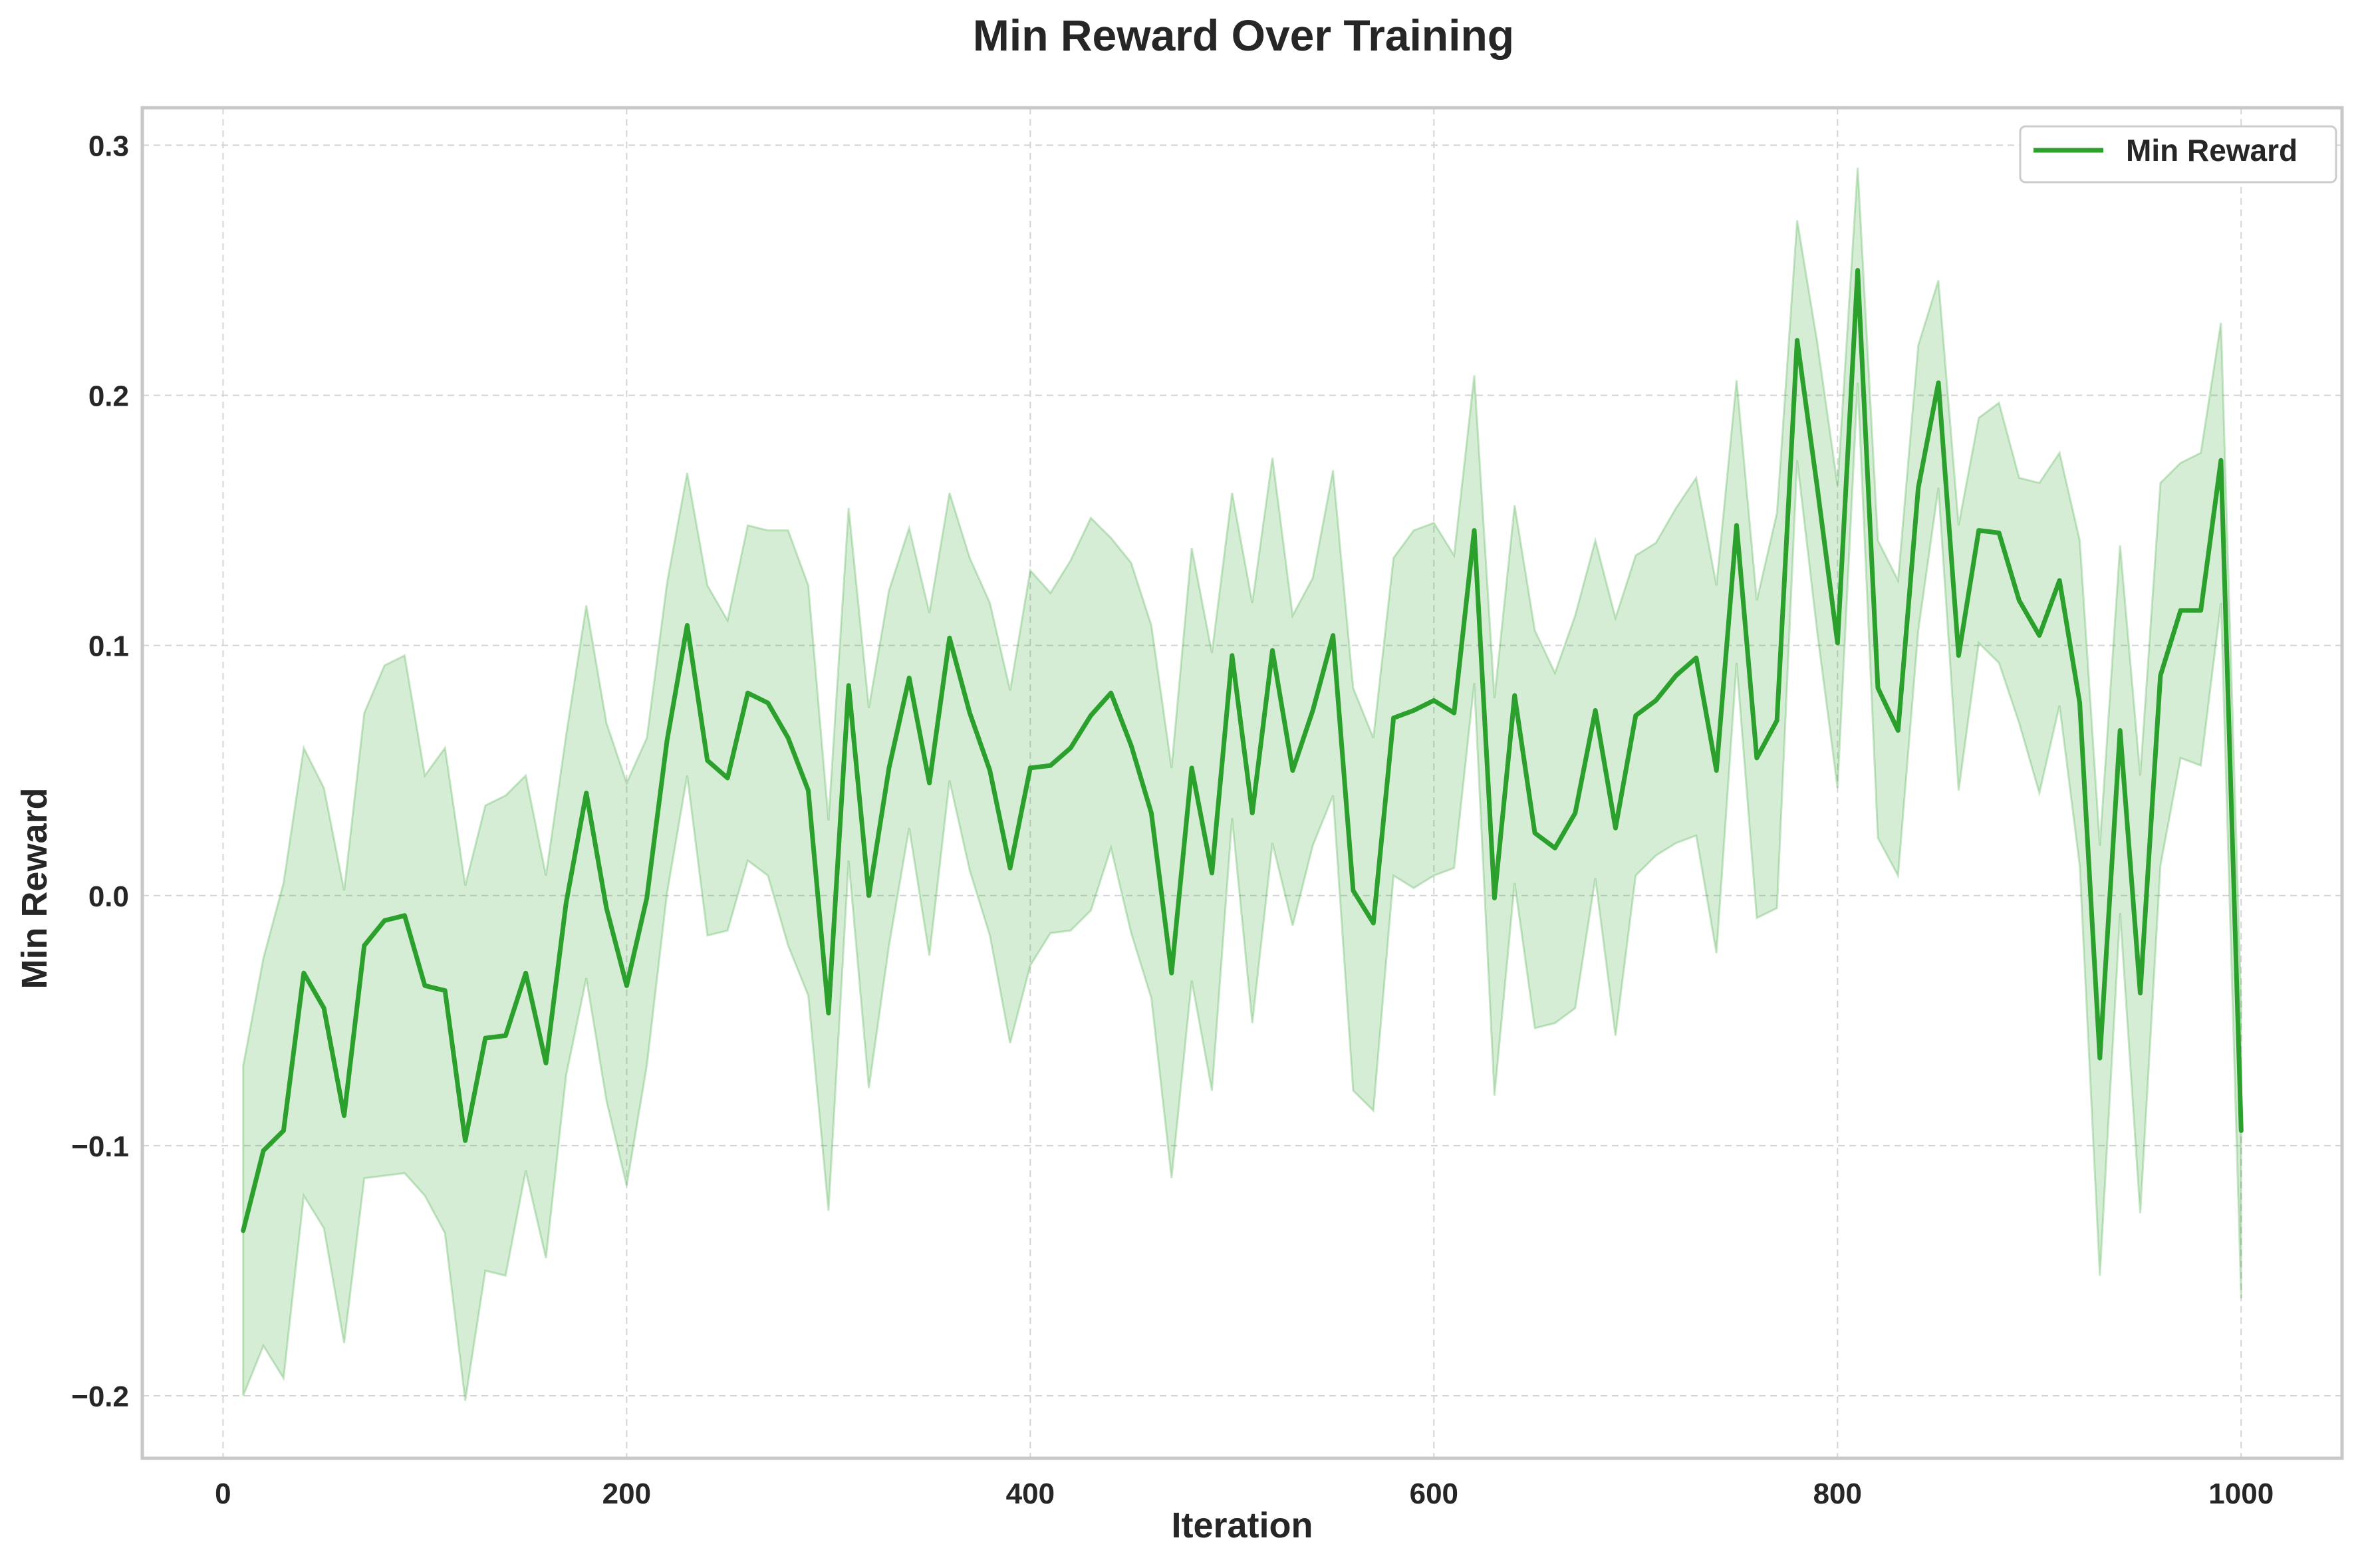 The width and height of the screenshot is (2362, 1568). I want to click on y-tick-label: −0.2, so click(100, 1396).